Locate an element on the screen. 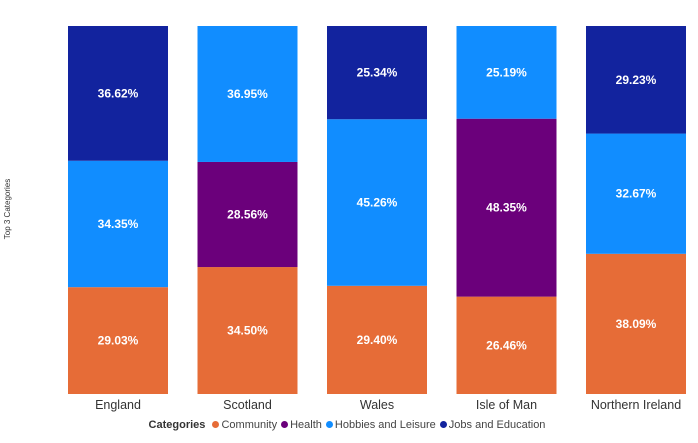  legend-item-hobbies-and-leisure: Hobbies and Leisure is located at coordinates (380, 425).